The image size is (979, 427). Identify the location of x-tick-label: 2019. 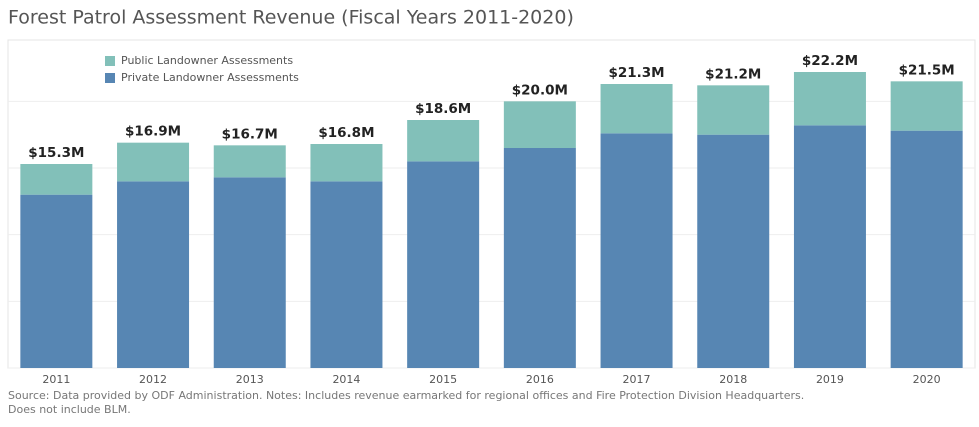
(830, 379).